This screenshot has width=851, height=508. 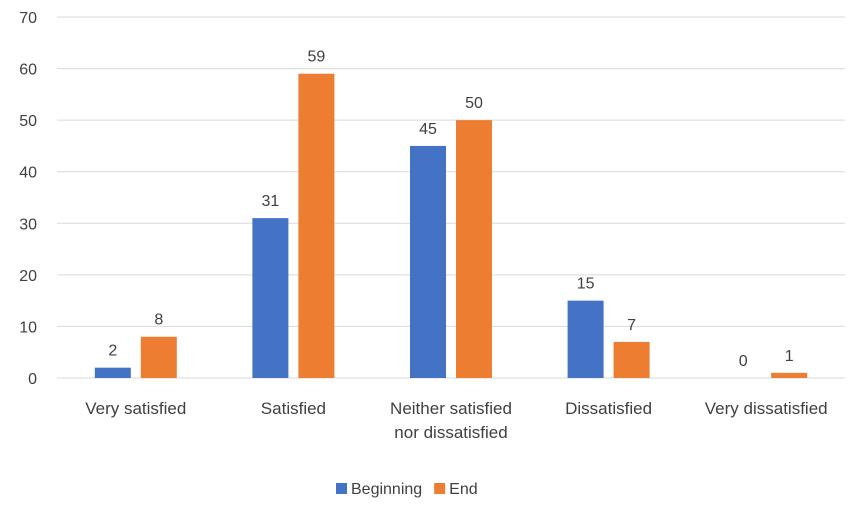 I want to click on legend-label-end: End, so click(x=463, y=489).